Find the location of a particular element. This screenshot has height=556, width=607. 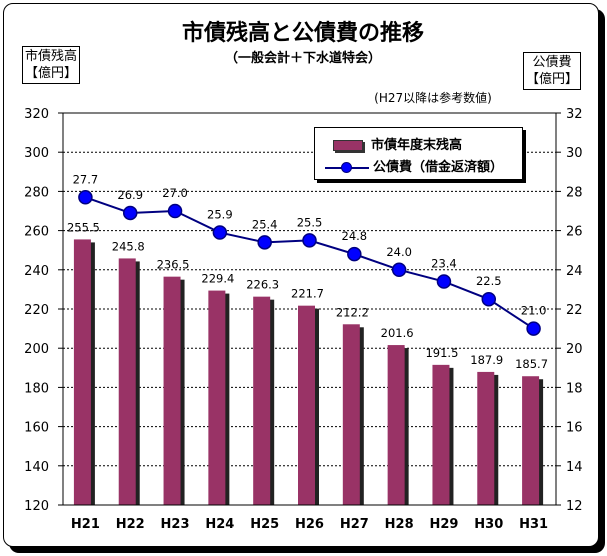

line-value-label: 25.9 is located at coordinates (220, 215).